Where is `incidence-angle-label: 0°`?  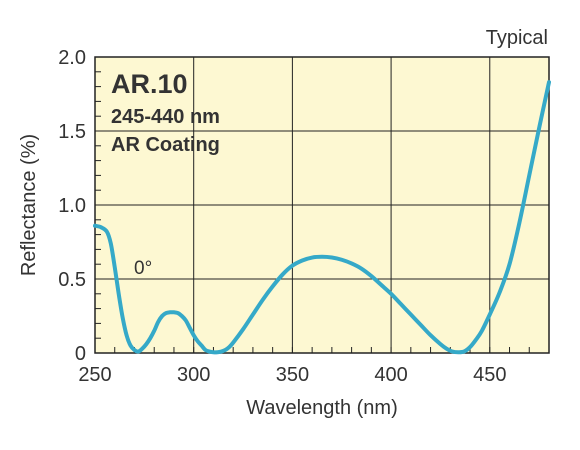
incidence-angle-label: 0° is located at coordinates (143, 268).